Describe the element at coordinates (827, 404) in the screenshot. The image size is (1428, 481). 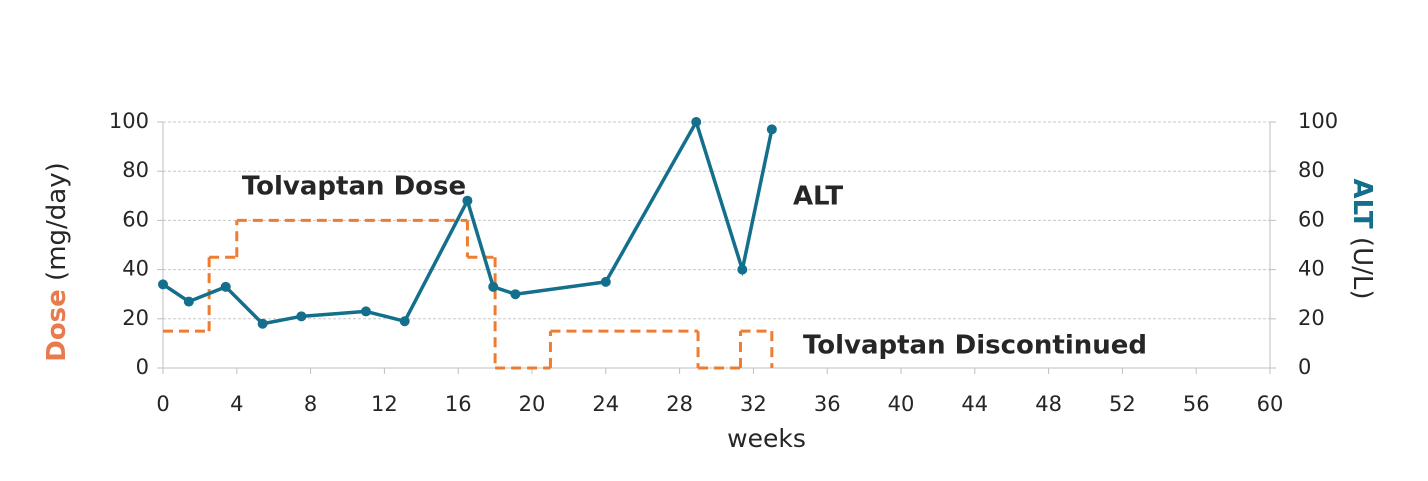
I see `x-tick-label: 36` at that location.